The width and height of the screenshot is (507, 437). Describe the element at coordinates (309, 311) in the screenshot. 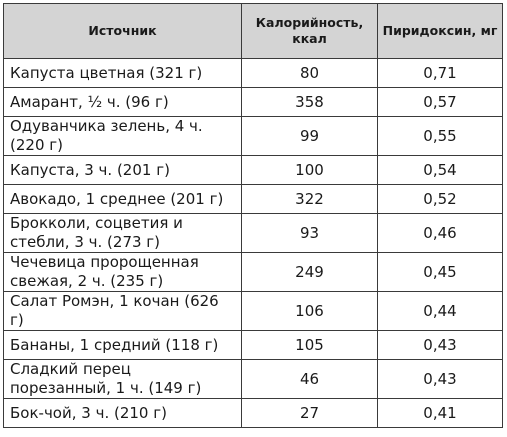

I see `cell-calories: 106` at that location.